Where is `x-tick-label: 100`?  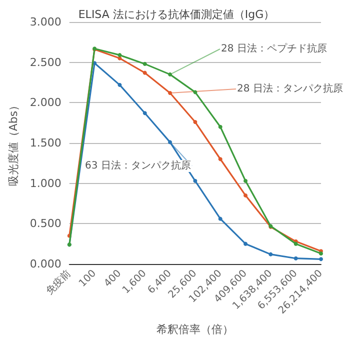
x-tick-label: 100 is located at coordinates (87, 279).